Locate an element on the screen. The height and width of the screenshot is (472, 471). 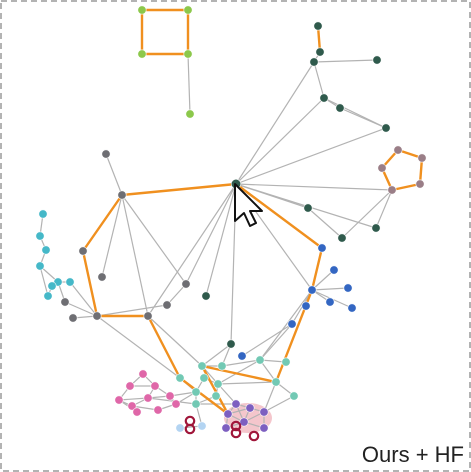
marked-node-layer is located at coordinates (222, 428).